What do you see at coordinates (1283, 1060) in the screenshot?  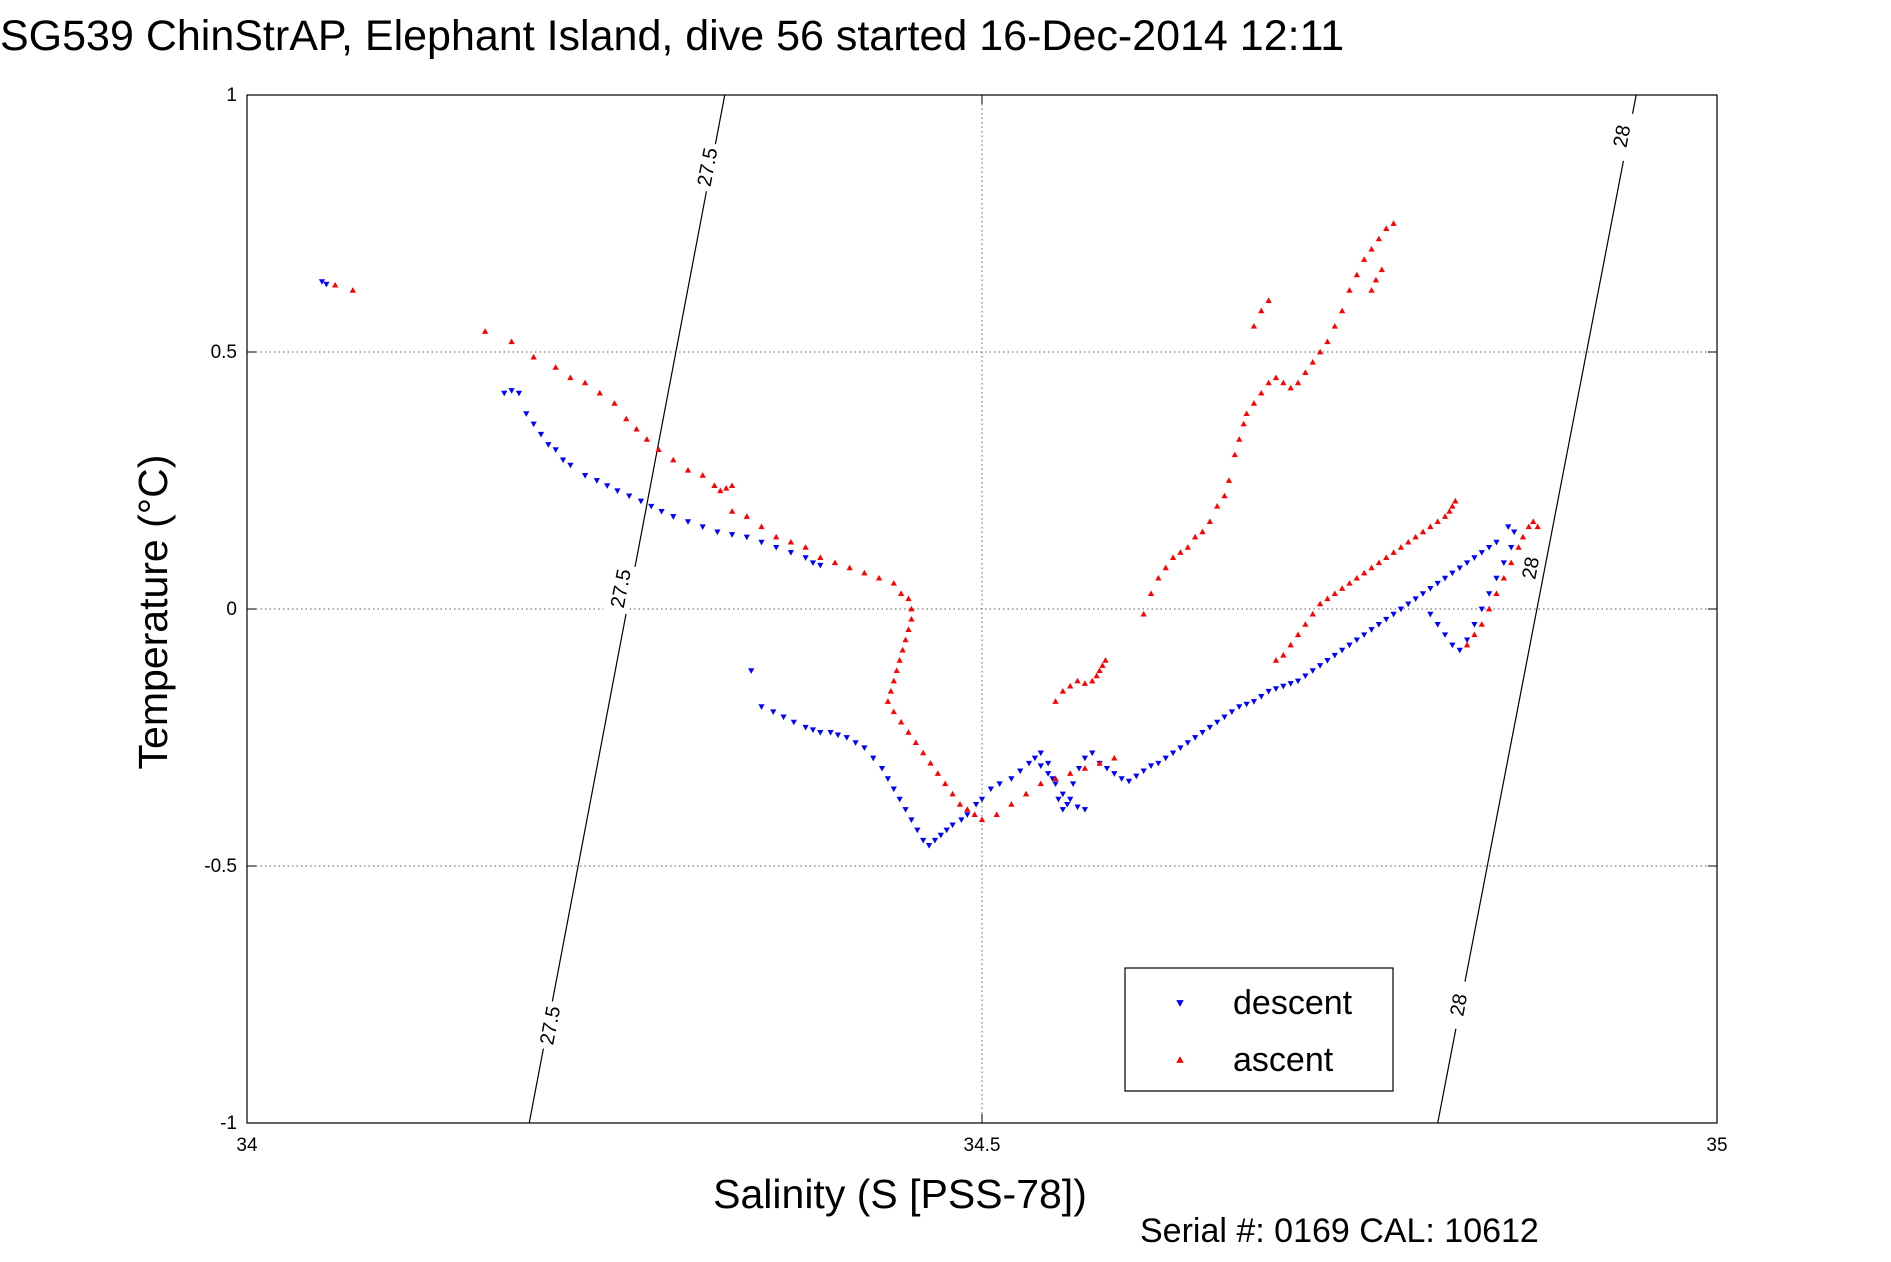 I see `legend-label-ascent: ascent` at bounding box center [1283, 1060].